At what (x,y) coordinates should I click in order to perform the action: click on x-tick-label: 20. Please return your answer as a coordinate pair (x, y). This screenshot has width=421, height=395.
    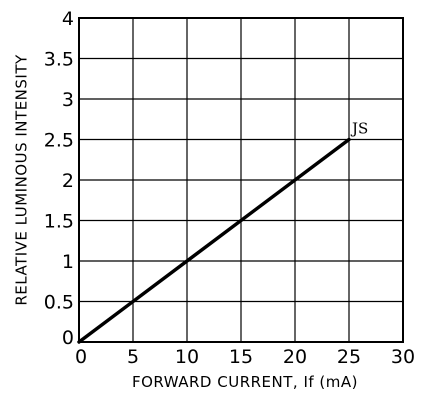
    Looking at the image, I should click on (295, 357).